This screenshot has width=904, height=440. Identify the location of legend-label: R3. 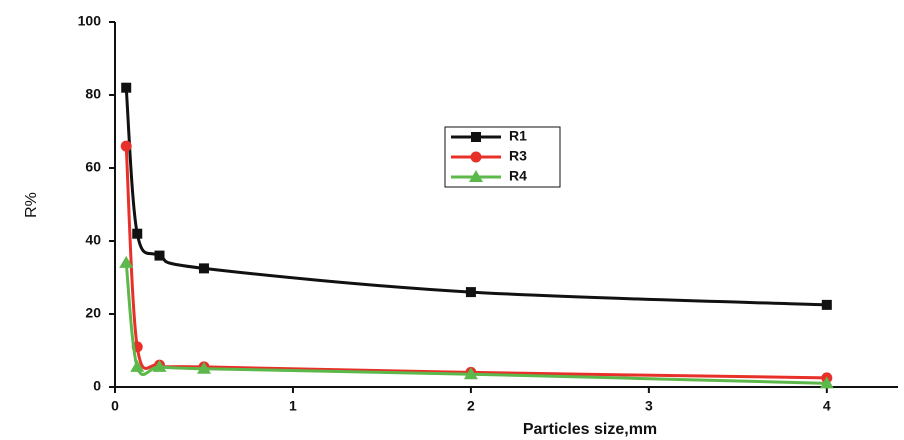
(518, 156).